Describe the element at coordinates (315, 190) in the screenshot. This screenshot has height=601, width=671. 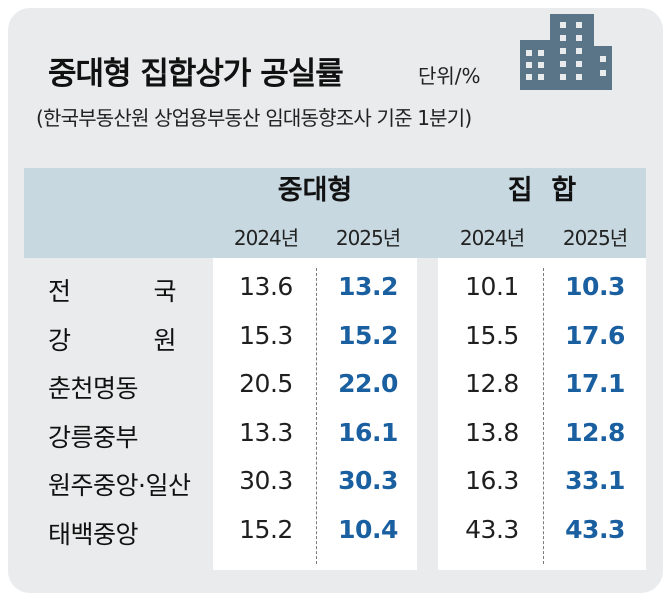
I see `group-label-mid-large: 중대형` at that location.